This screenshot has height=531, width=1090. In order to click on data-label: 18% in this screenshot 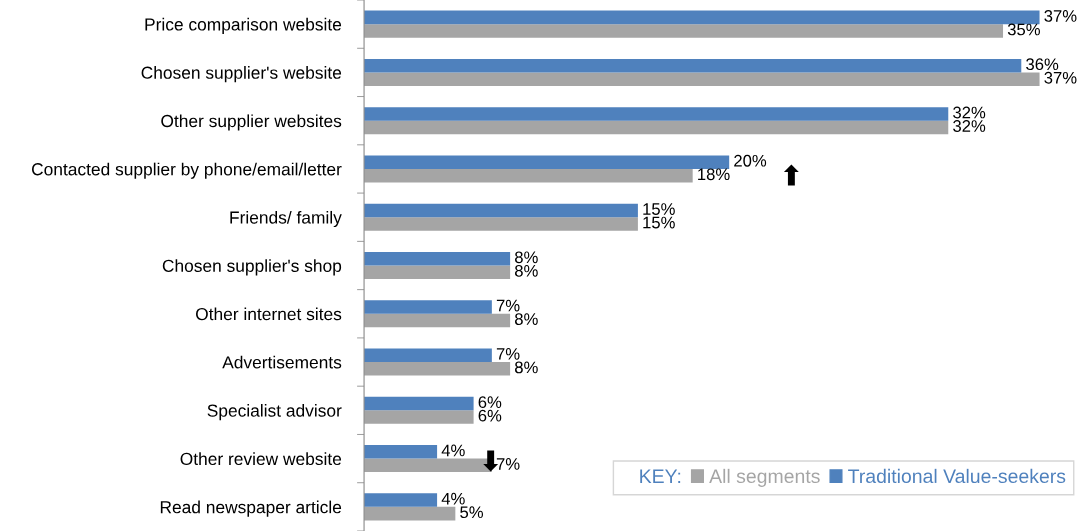, I will do `click(714, 174)`.